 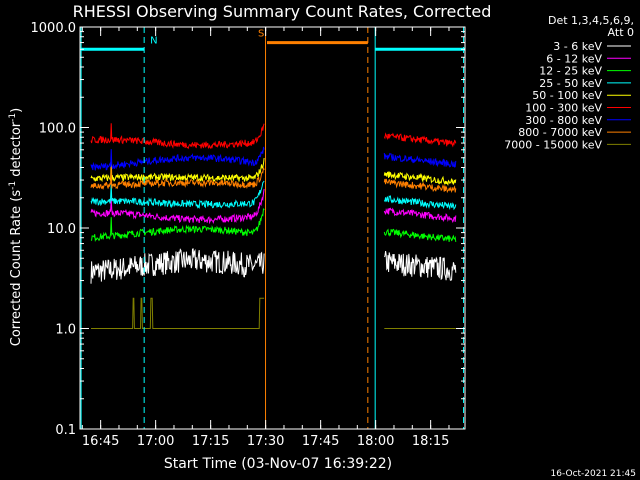 What do you see at coordinates (278, 464) in the screenshot?
I see `x-axis-label: Start Time (03-Nov-07 16:39:22)` at bounding box center [278, 464].